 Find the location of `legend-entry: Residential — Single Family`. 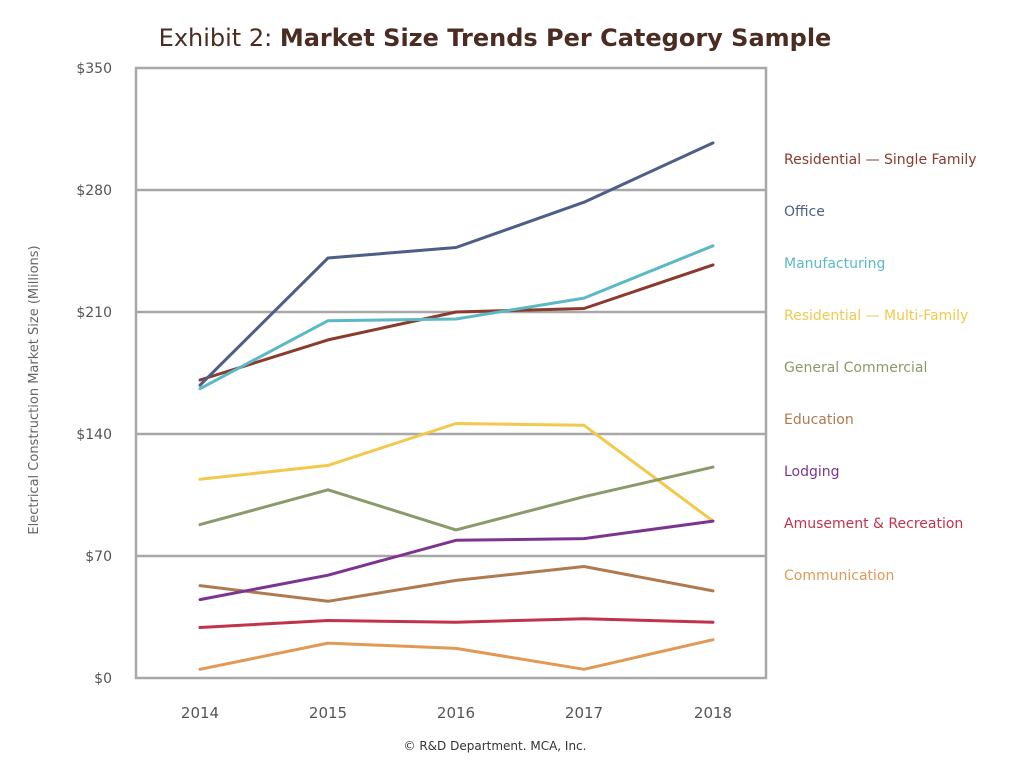

legend-entry: Residential — Single Family is located at coordinates (880, 160).